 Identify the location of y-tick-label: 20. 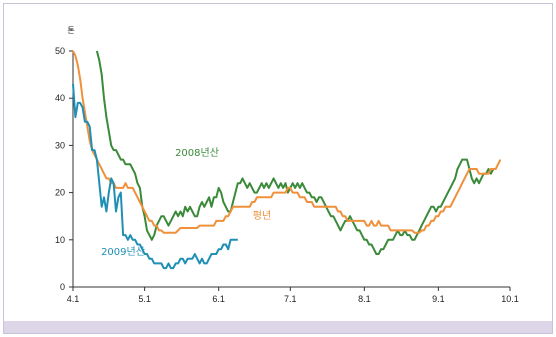
(60, 193).